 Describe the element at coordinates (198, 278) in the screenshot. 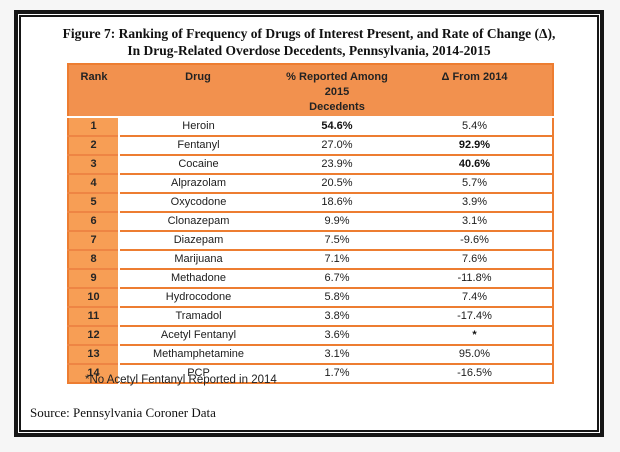

I see `drug-cell: Methadone` at that location.